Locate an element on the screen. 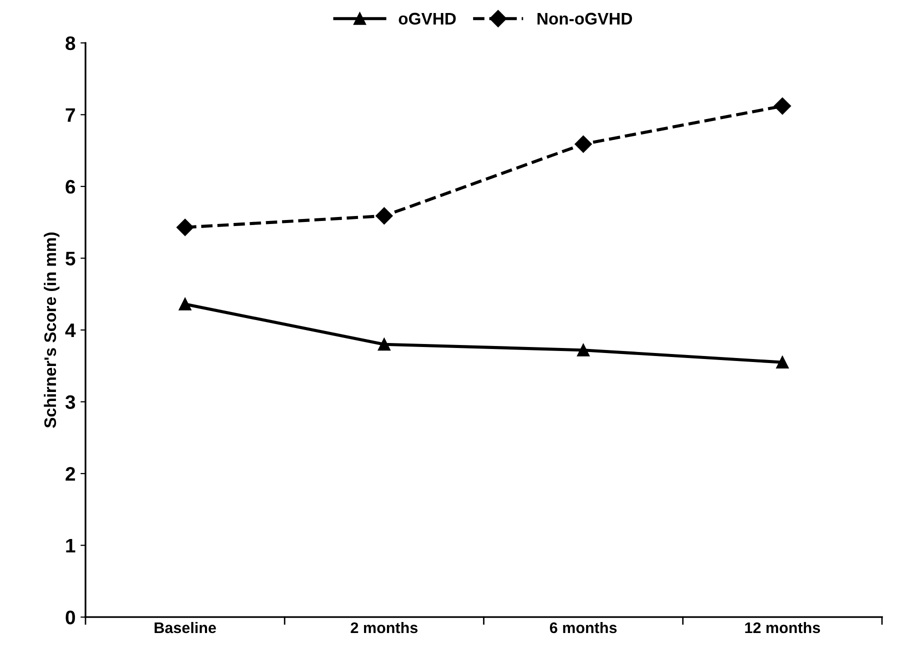 The width and height of the screenshot is (900, 660). y-tick-label: 1 is located at coordinates (71, 545).